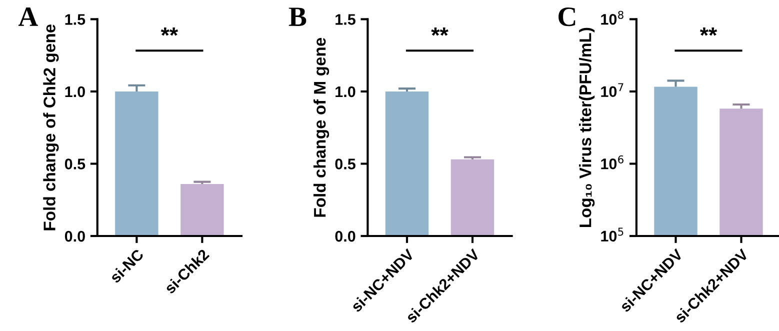  Describe the element at coordinates (28, 17) in the screenshot. I see `chart-title: A` at that location.